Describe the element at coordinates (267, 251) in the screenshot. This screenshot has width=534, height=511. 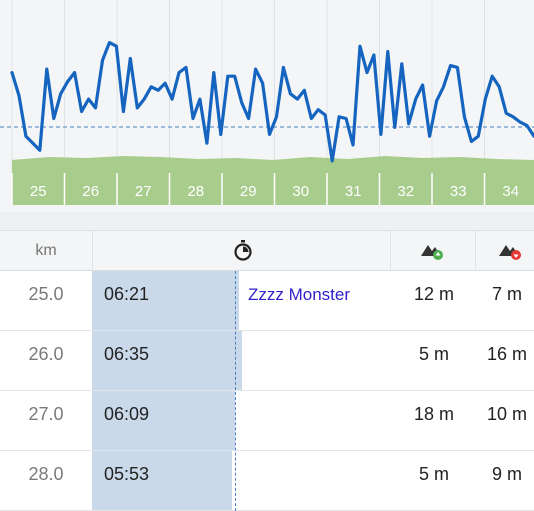
I see `table-header: km` at that location.